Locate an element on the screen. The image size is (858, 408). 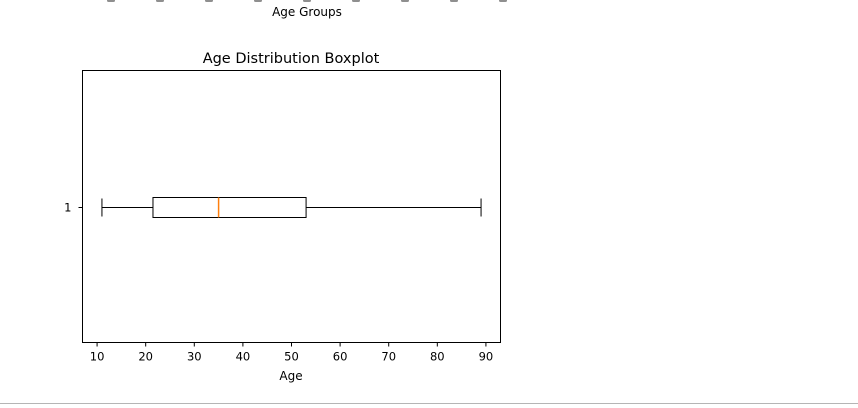
previous-chart-ticks-clipped is located at coordinates (429, 2).